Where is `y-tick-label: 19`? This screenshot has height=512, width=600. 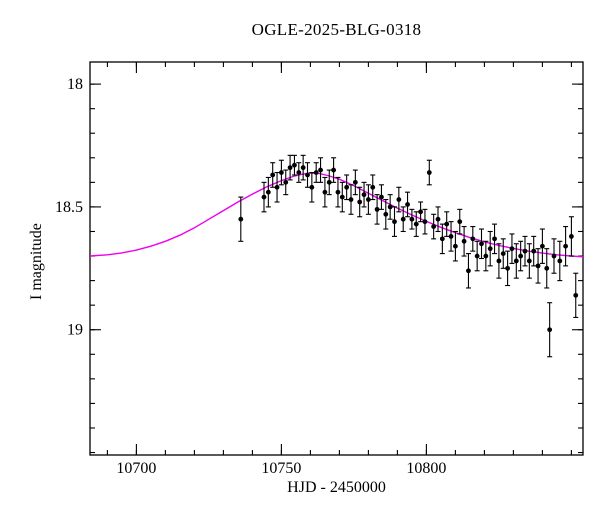 y-tick-label: 19 is located at coordinates (75, 330).